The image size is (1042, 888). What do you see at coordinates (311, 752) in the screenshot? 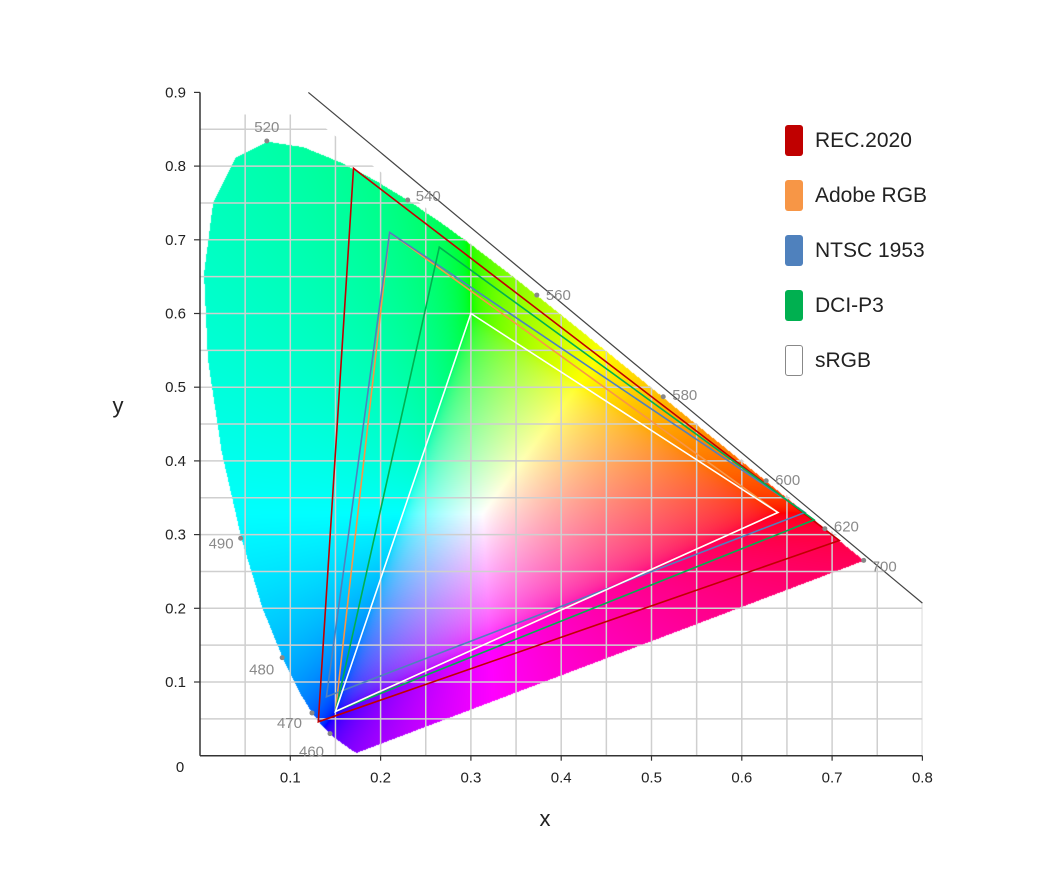
I see `wavelength-label: 460` at bounding box center [311, 752].